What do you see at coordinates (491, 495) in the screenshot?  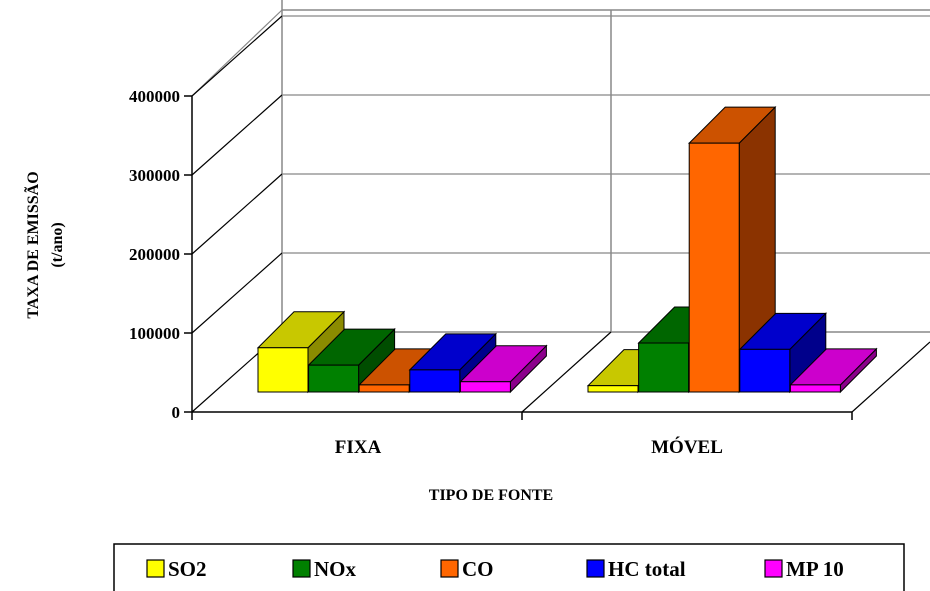 I see `x-axis-label: TIPO DE FONTE` at bounding box center [491, 495].